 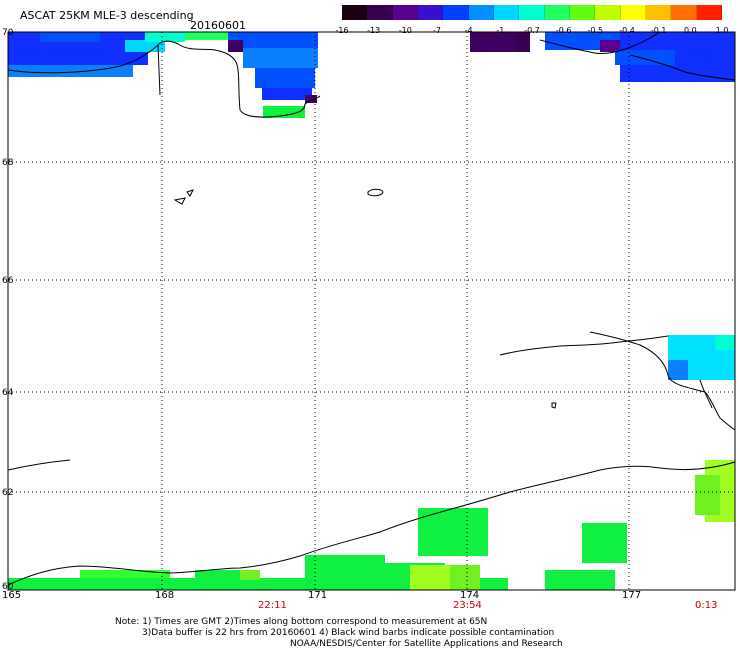 I want to click on swath-north-alaska, so click(x=273, y=75).